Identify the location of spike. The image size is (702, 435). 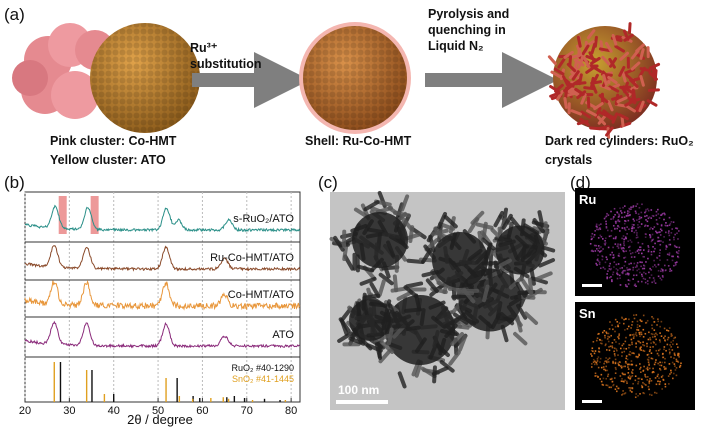
(595, 128).